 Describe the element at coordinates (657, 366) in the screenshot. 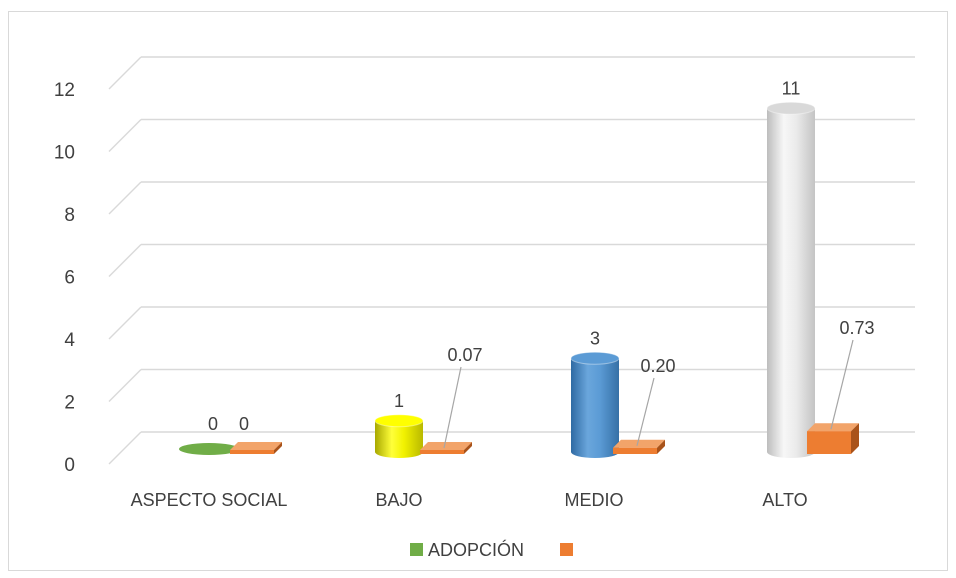

I see `data-label: 0.20` at that location.